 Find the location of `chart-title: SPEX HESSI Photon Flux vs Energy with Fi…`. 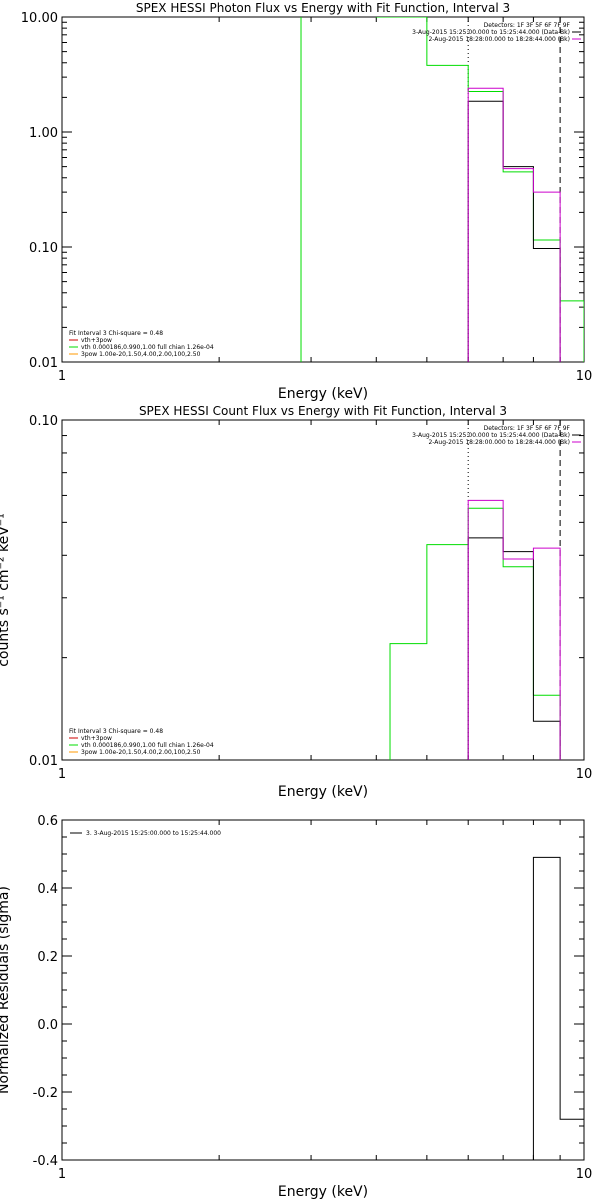

chart-title: SPEX HESSI Photon Flux vs Energy with Fi… is located at coordinates (323, 8).